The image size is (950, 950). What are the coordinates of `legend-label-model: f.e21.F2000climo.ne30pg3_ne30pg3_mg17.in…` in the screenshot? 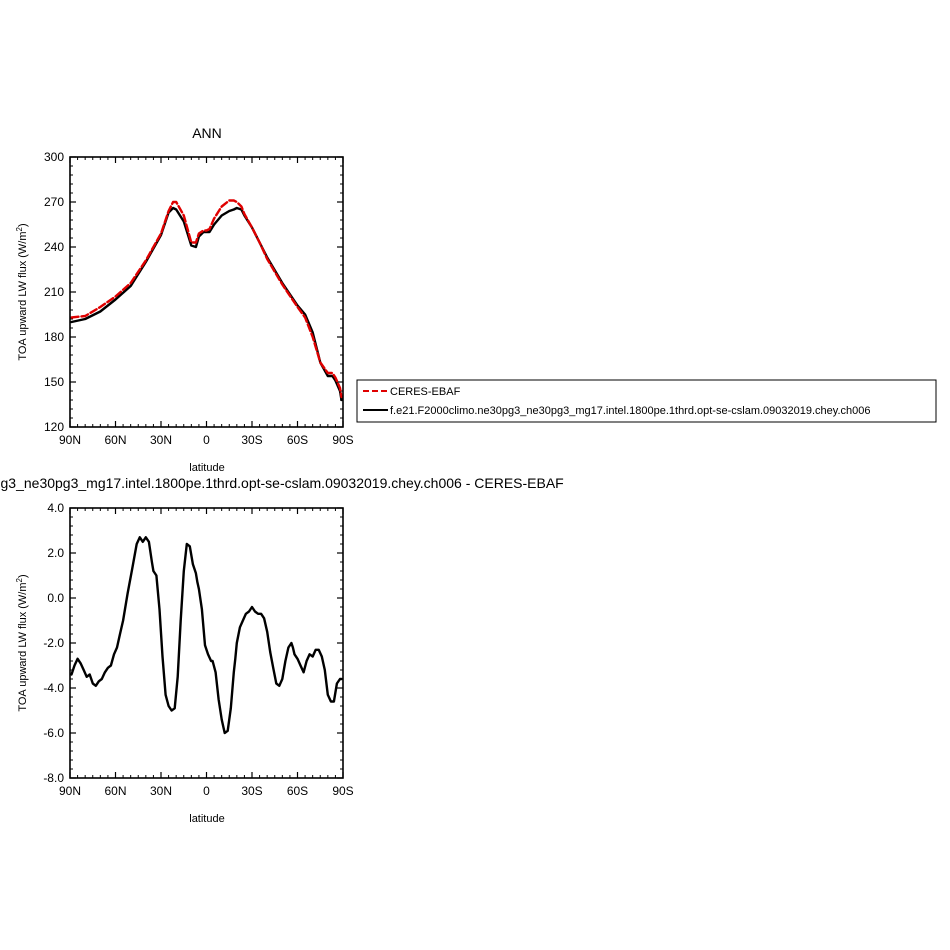 It's located at (630, 411).